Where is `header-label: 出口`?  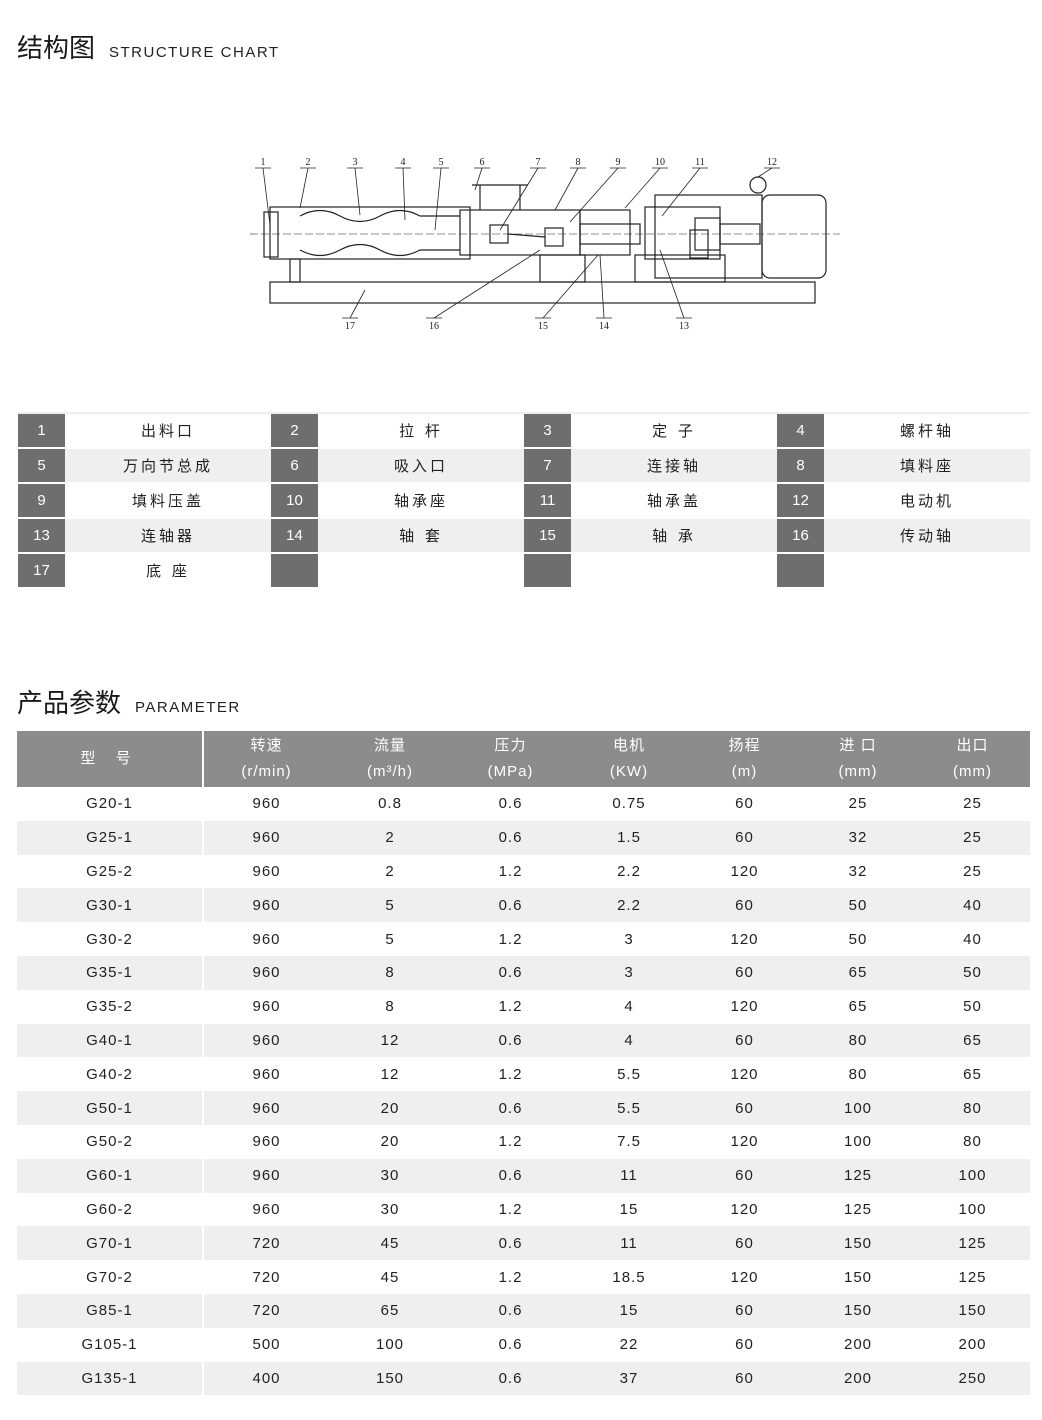 header-label: 出口 is located at coordinates (972, 745).